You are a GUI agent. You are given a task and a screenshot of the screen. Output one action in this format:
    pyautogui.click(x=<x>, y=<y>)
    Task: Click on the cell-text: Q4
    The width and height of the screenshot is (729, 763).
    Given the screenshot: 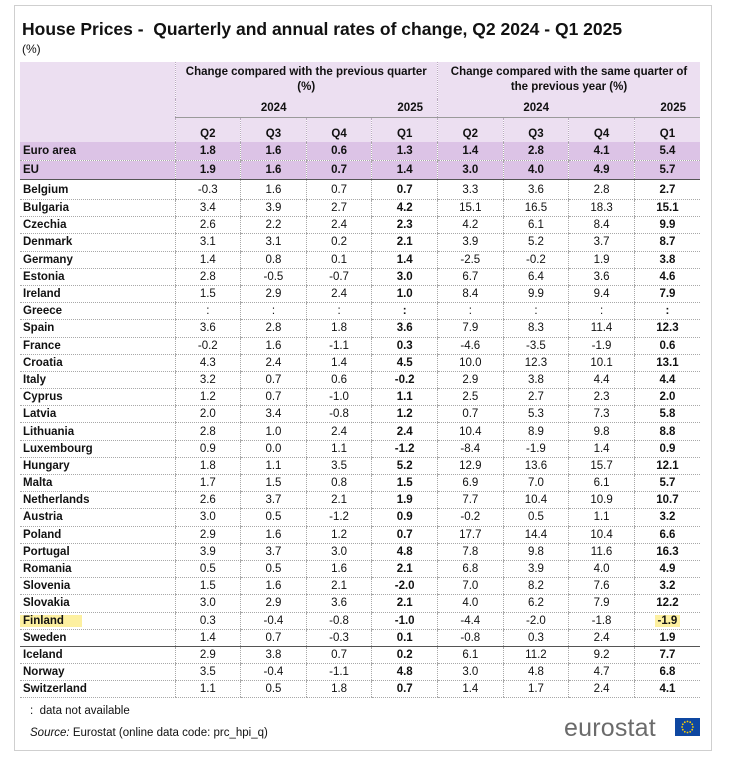 What is the action you would take?
    pyautogui.click(x=601, y=134)
    